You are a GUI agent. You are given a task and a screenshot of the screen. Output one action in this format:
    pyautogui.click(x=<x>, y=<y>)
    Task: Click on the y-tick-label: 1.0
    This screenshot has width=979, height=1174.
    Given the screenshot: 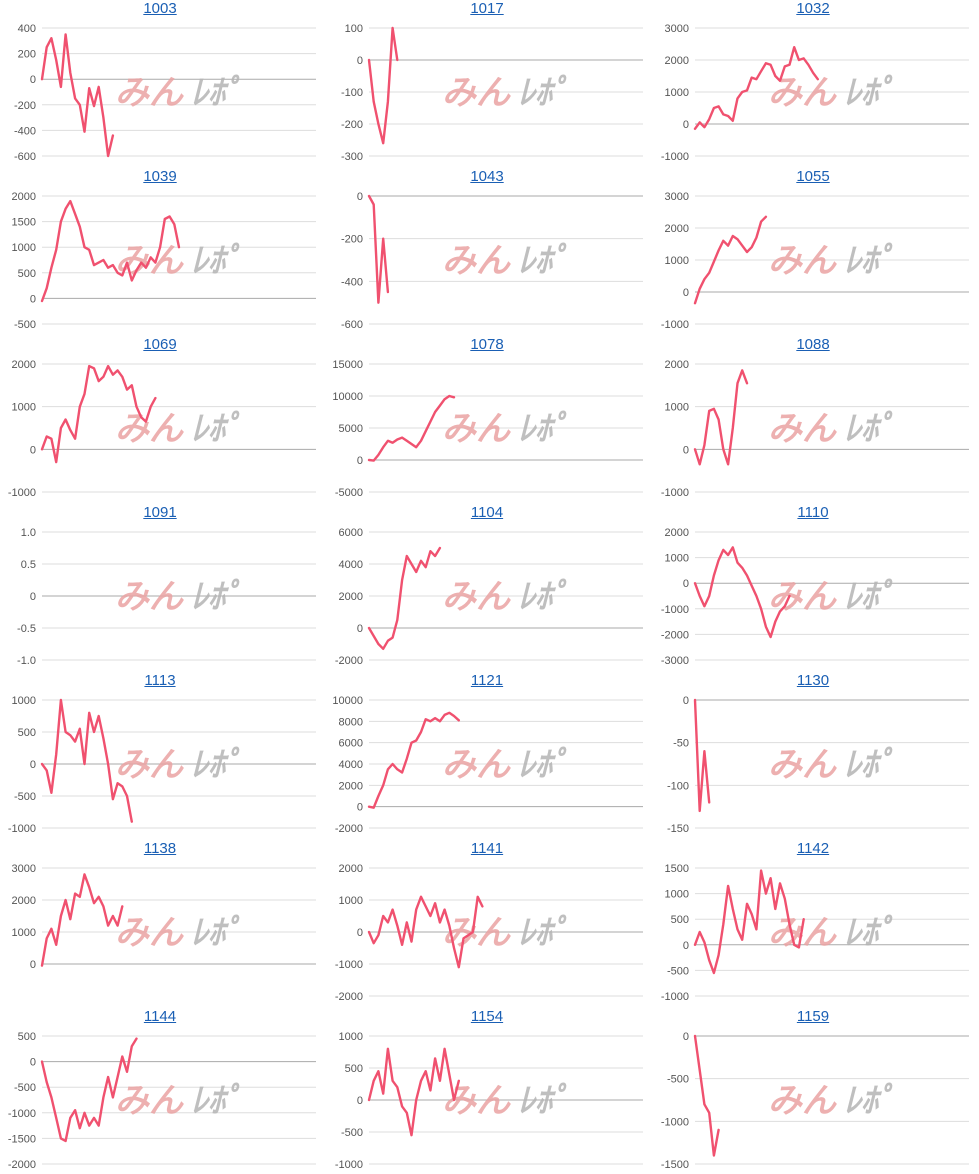 What is the action you would take?
    pyautogui.click(x=28, y=533)
    